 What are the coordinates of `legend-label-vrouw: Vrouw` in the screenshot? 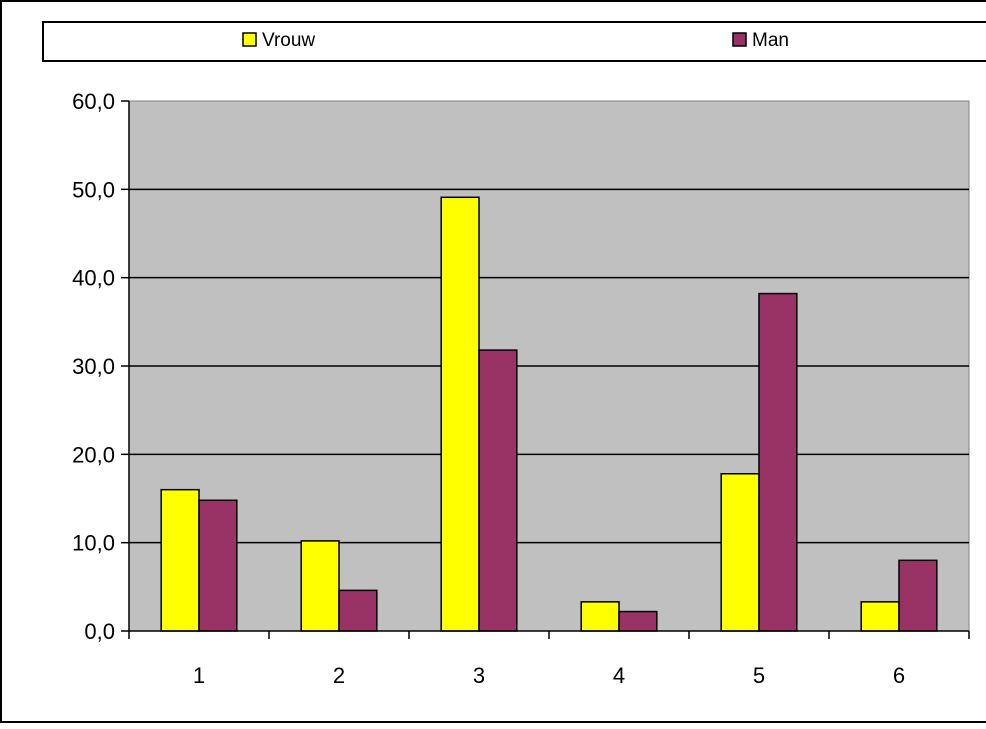 It's located at (288, 40).